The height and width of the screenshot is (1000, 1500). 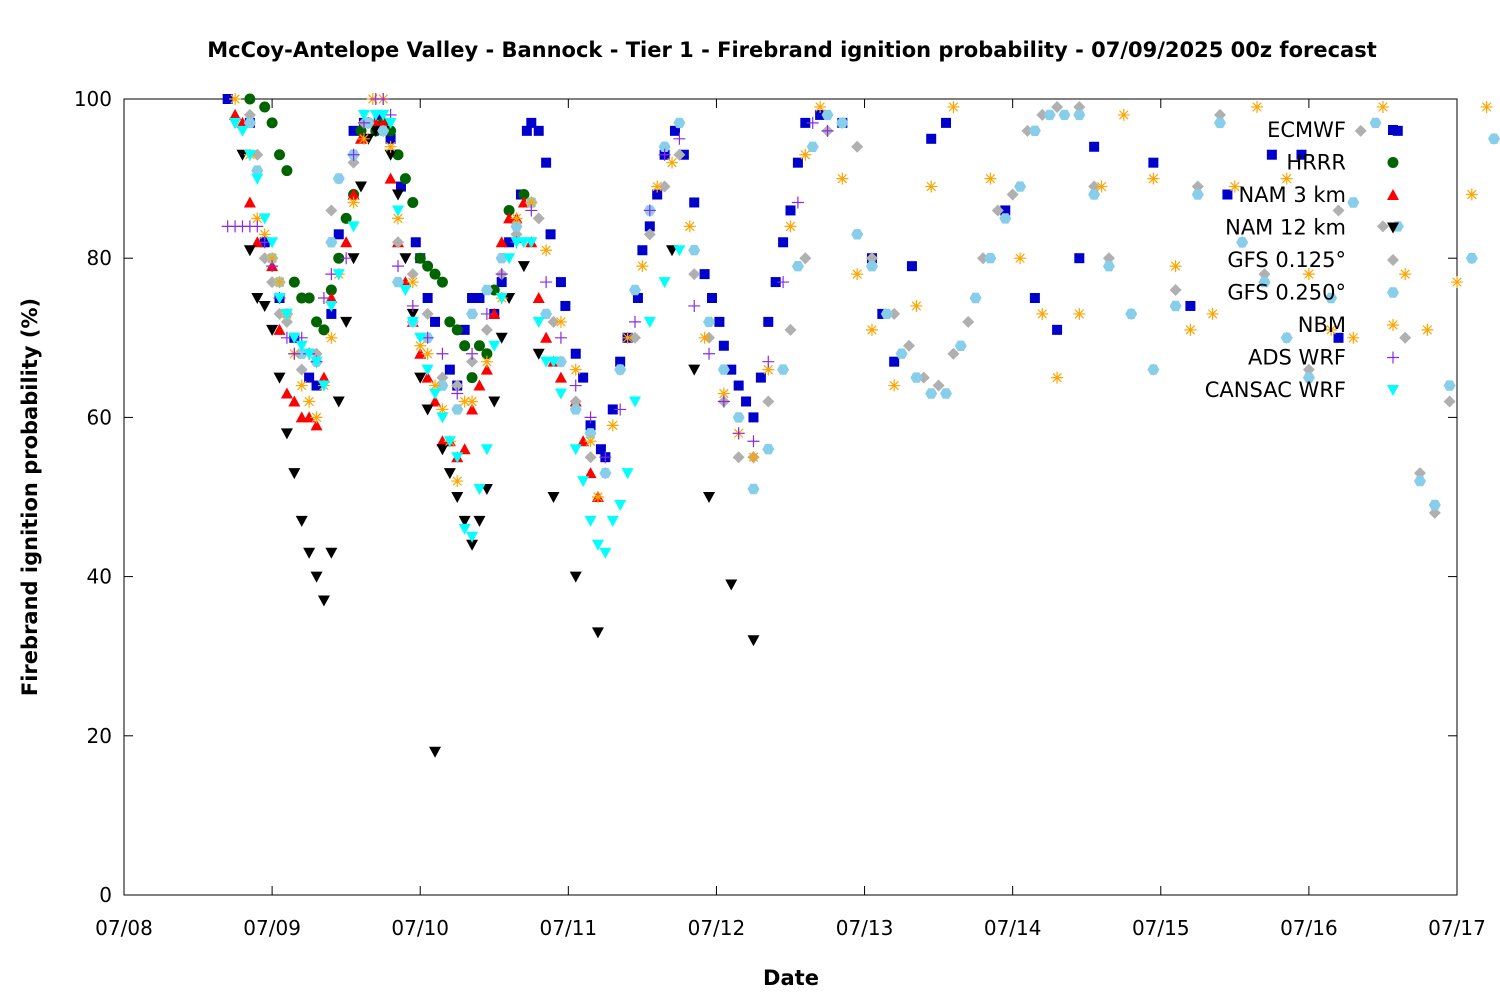 What do you see at coordinates (1286, 293) in the screenshot?
I see `legend-label: GFS 0.250°` at bounding box center [1286, 293].